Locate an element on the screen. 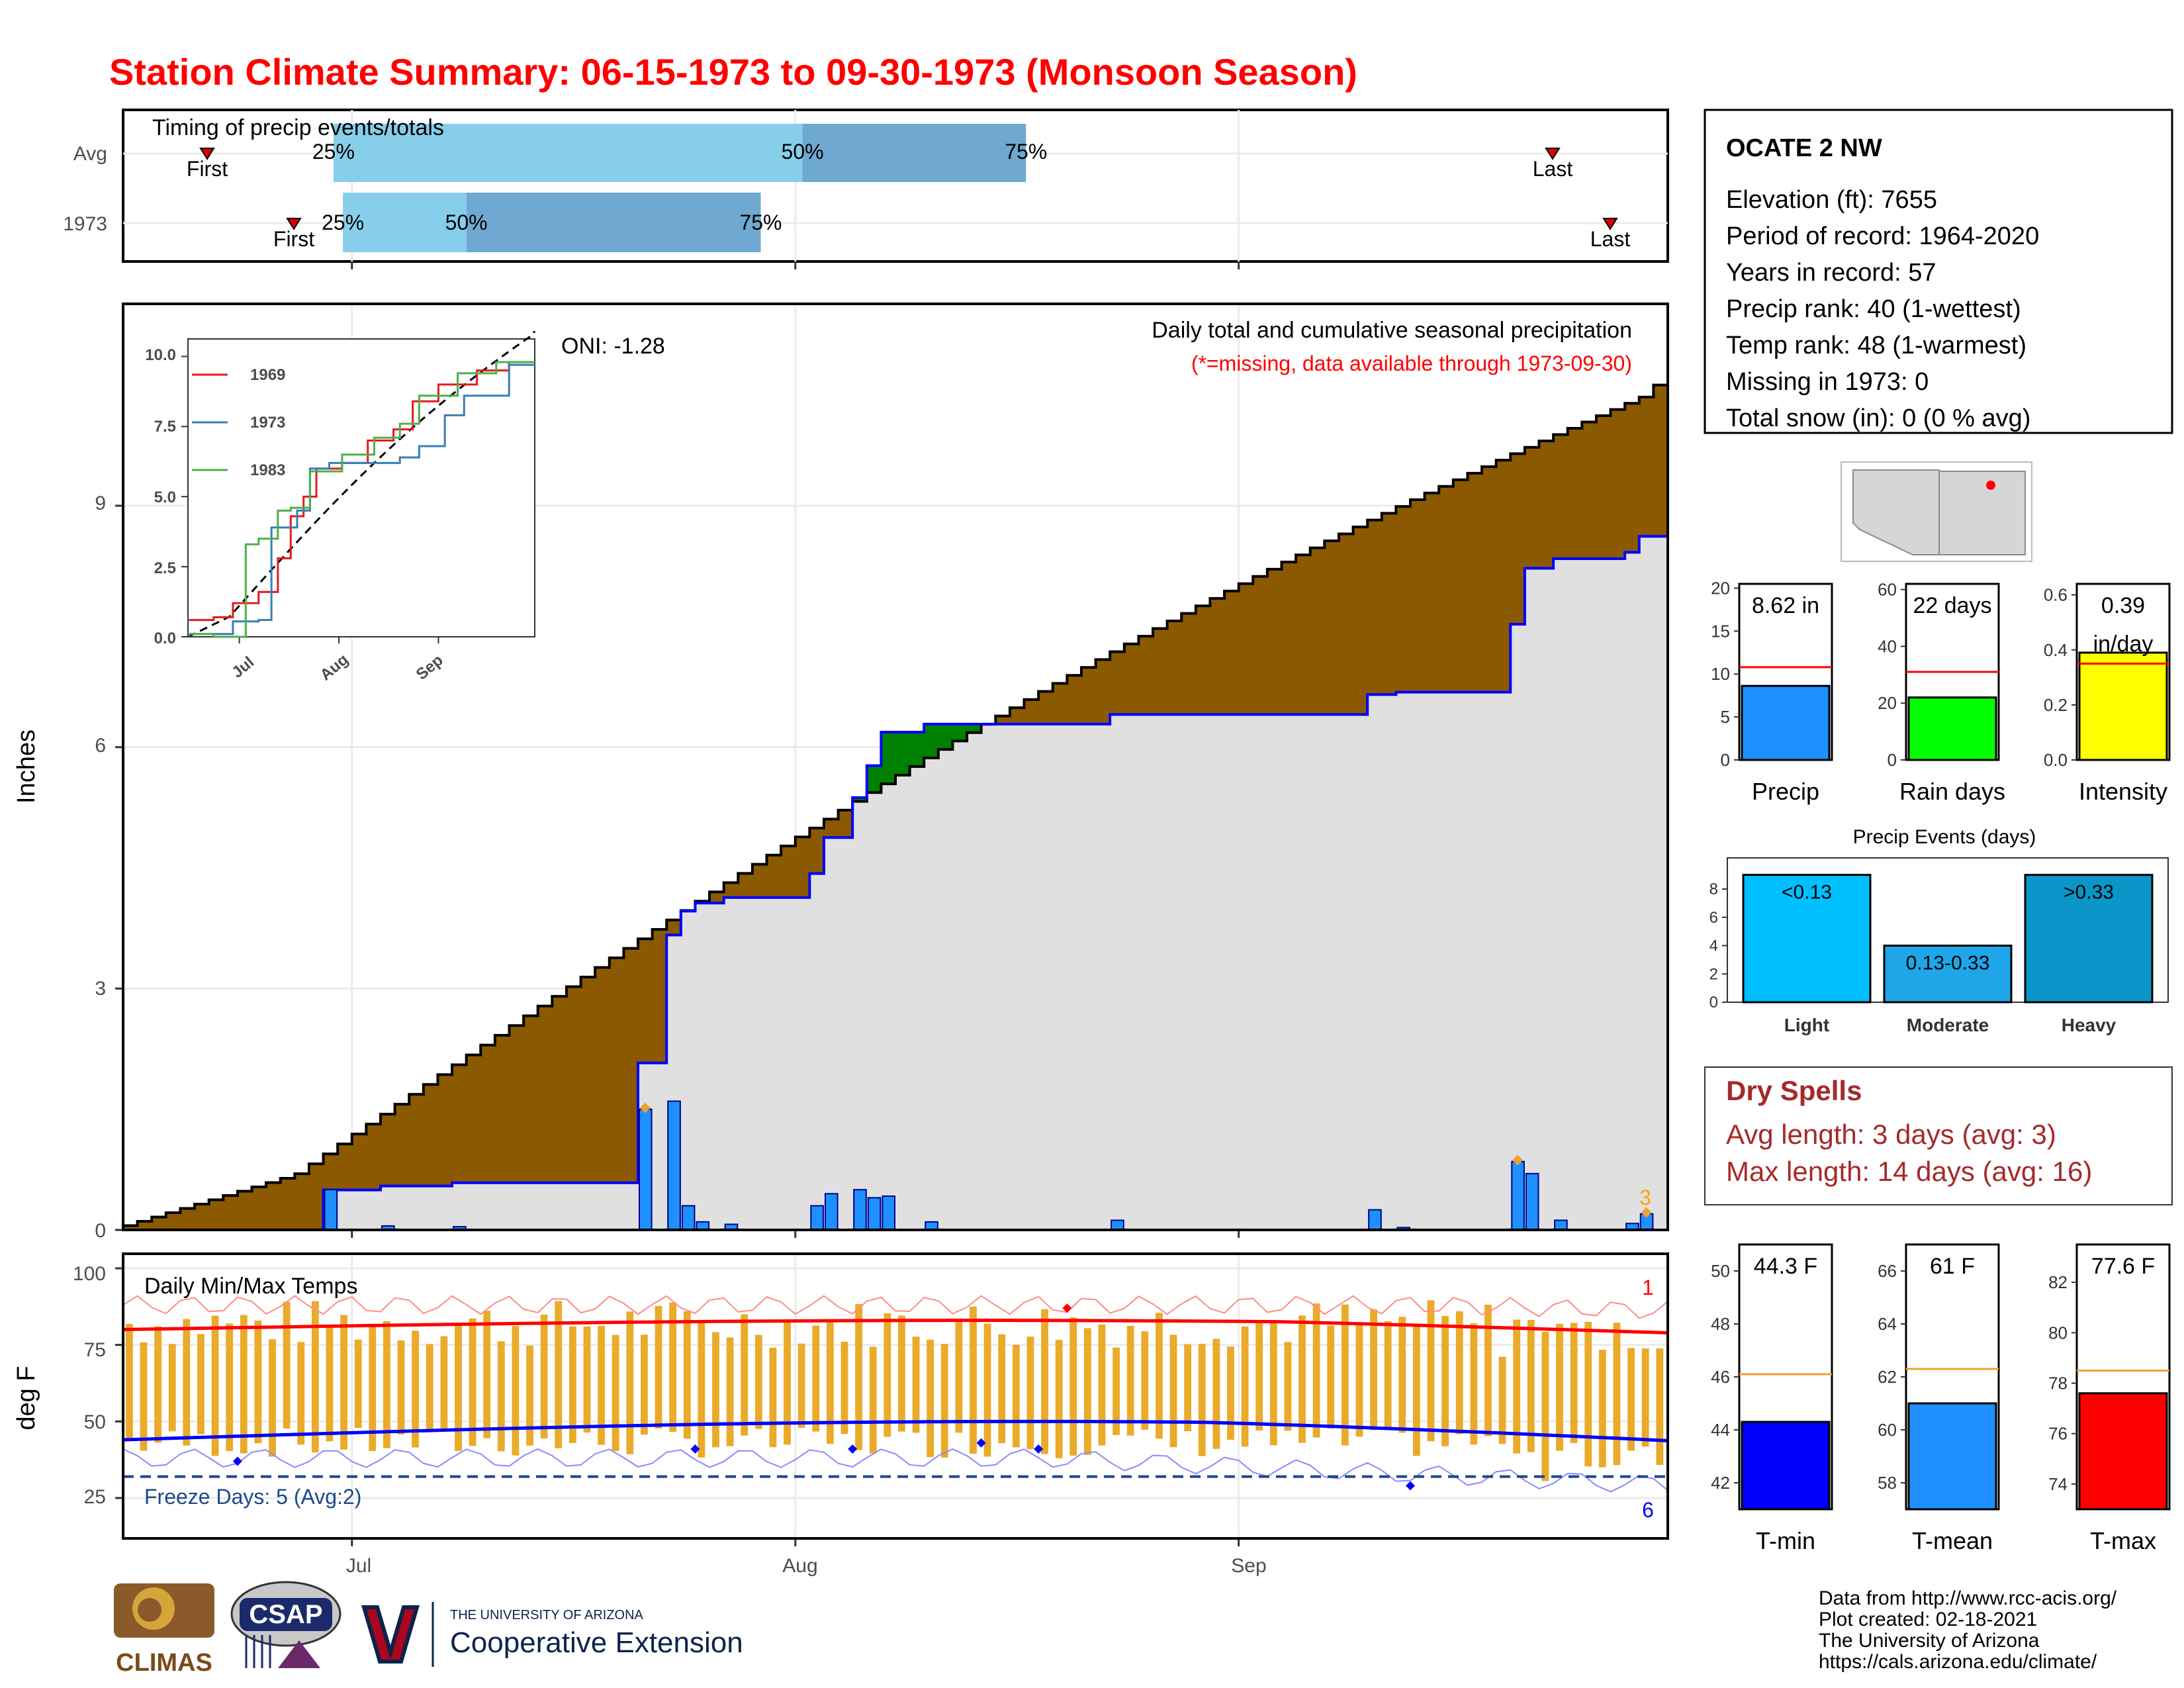  mini-tmin-ticklabel-3: 48 is located at coordinates (1720, 1324).